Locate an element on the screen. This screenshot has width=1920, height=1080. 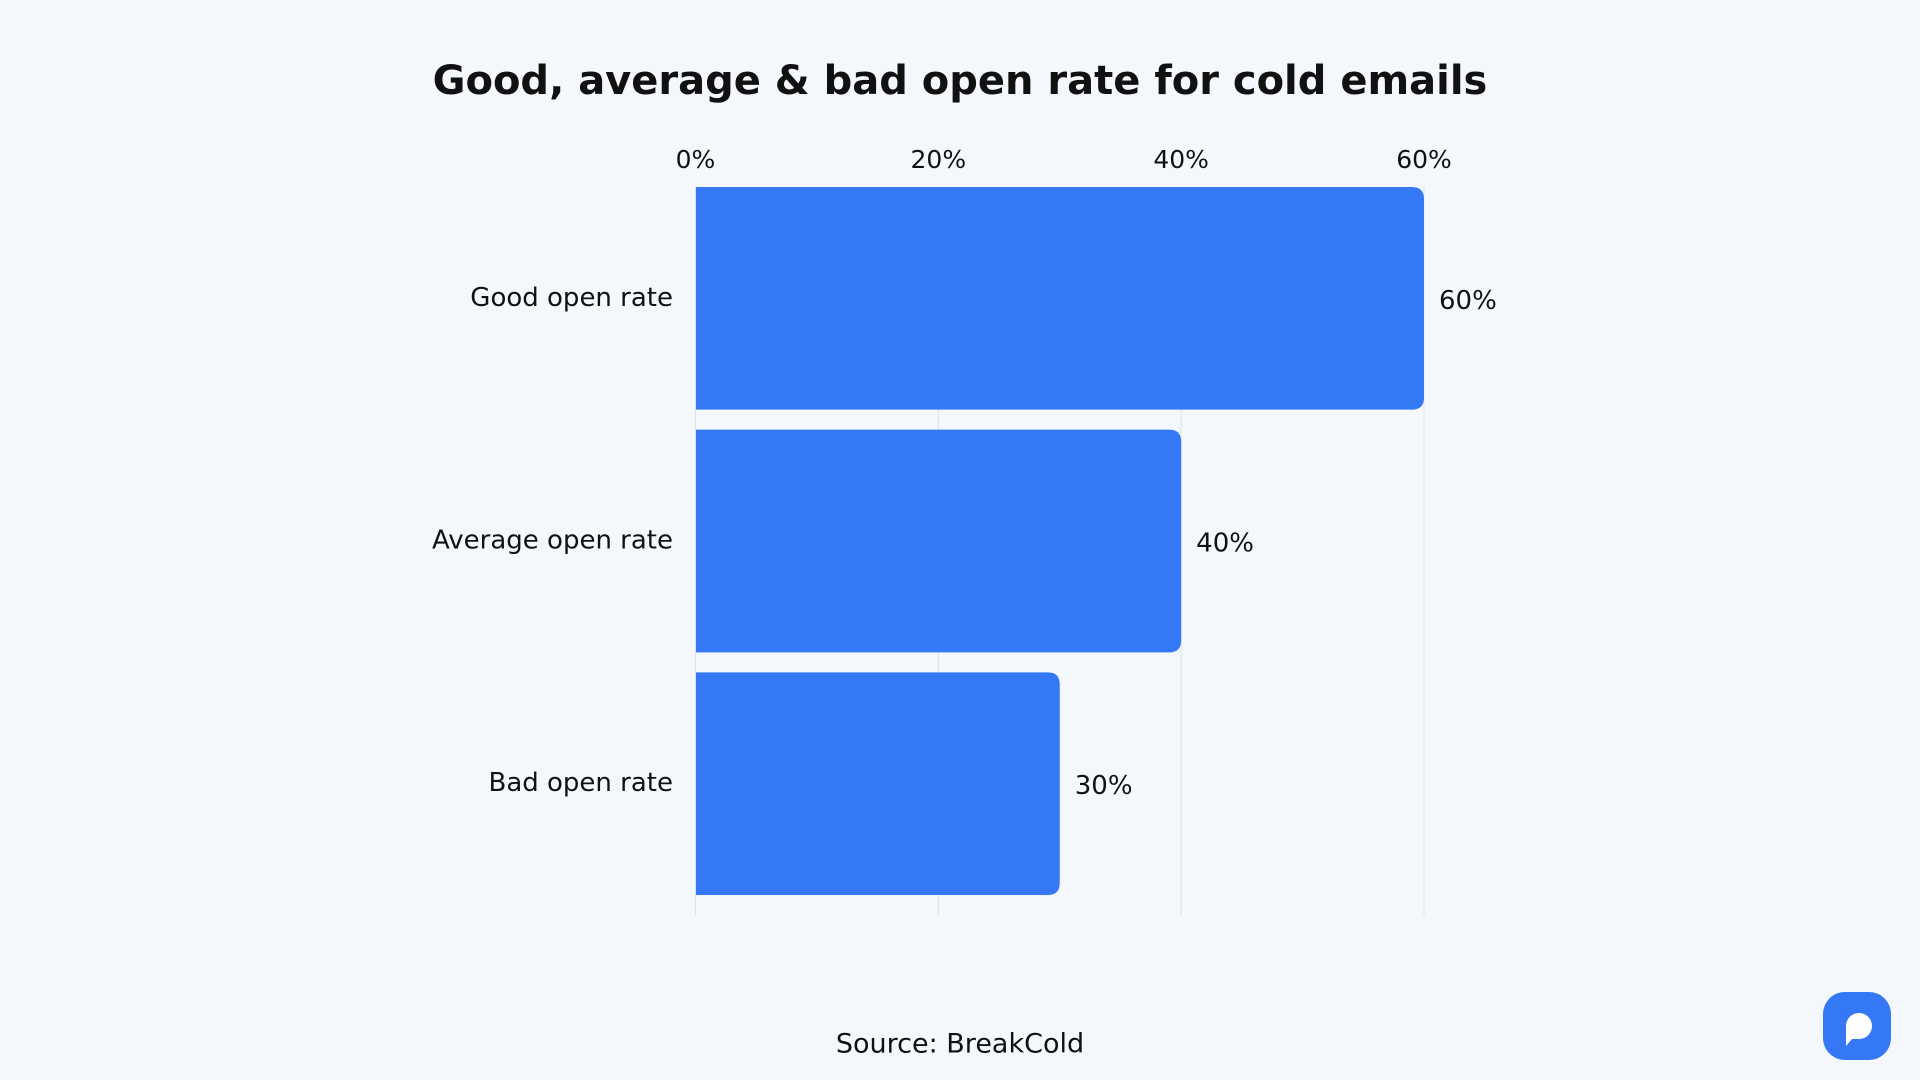
value-label: 30% is located at coordinates (1104, 786).